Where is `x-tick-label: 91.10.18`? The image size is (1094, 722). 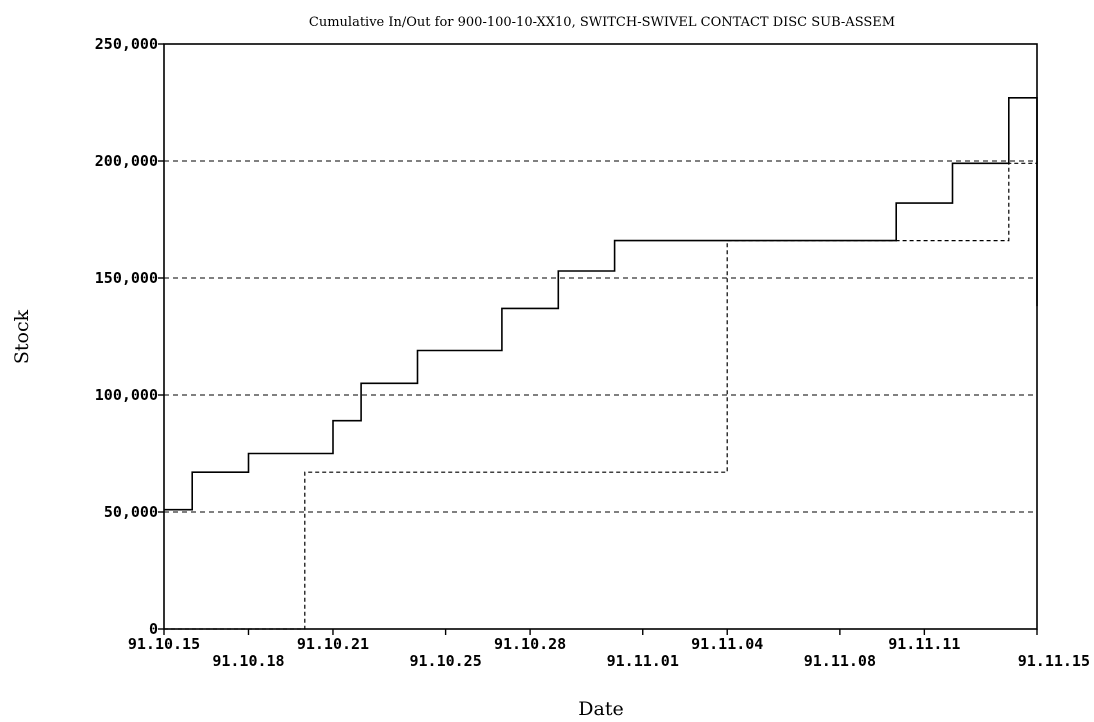 x-tick-label: 91.10.18 is located at coordinates (248, 661).